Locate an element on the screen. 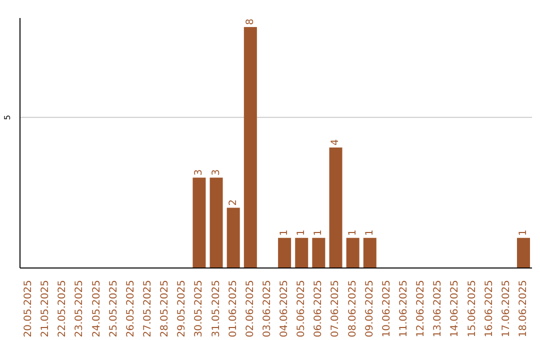 The image size is (540, 340). x-tick-label: 22.05.2025 is located at coordinates (62, 309).